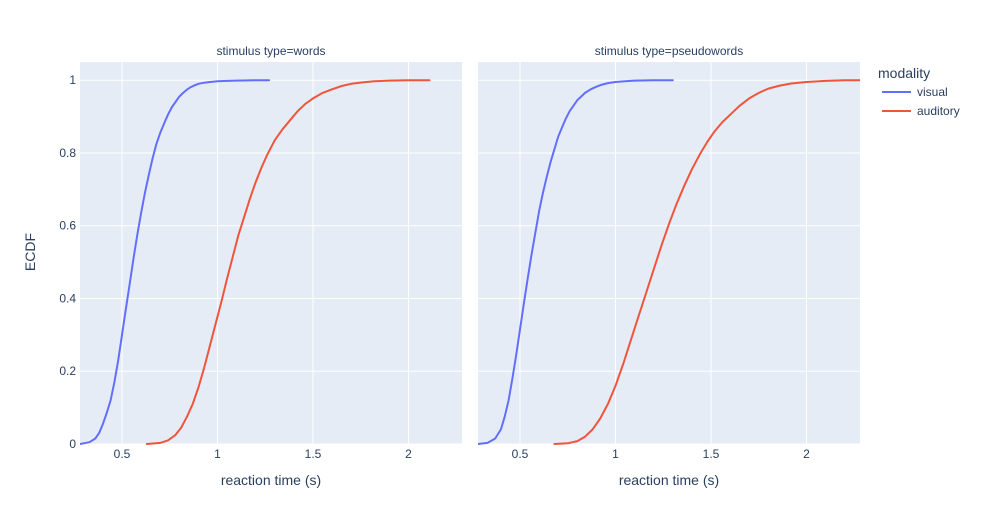 Image resolution: width=984 pixels, height=525 pixels. Describe the element at coordinates (915, 92) in the screenshot. I see `legend-item-visual: visual` at that location.